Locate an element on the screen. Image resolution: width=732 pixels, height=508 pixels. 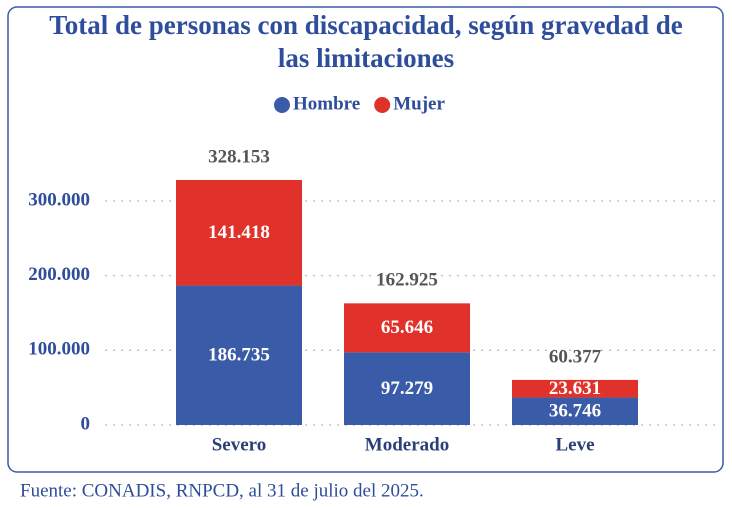
total-label: 162.925 is located at coordinates (407, 280).